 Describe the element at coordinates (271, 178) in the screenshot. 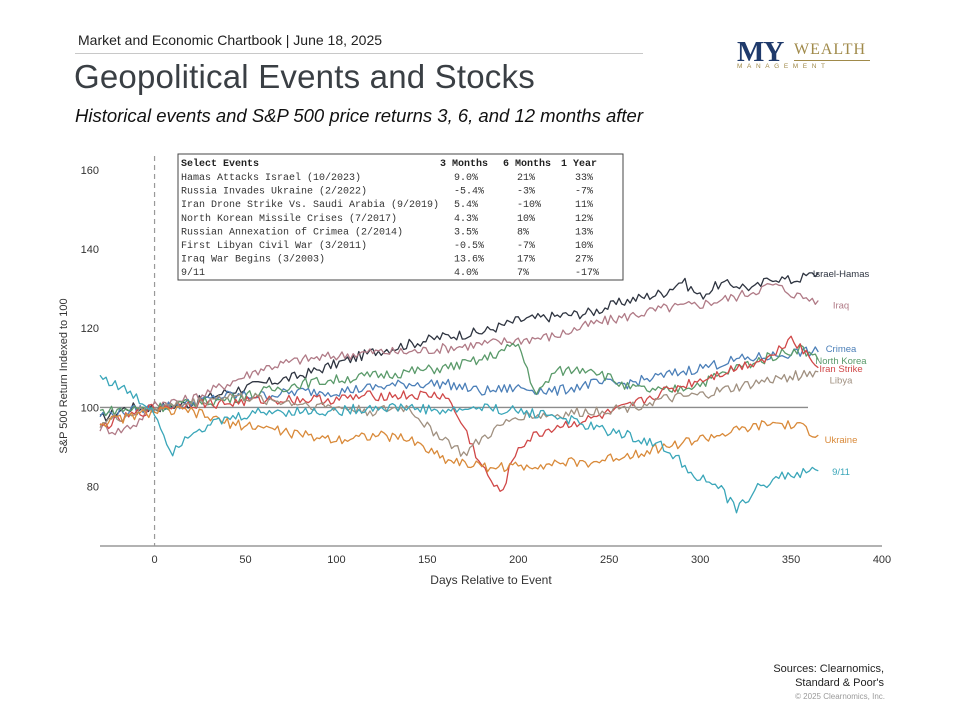

I see `table-cell: Hamas Attacks Israel (10/2023)` at that location.